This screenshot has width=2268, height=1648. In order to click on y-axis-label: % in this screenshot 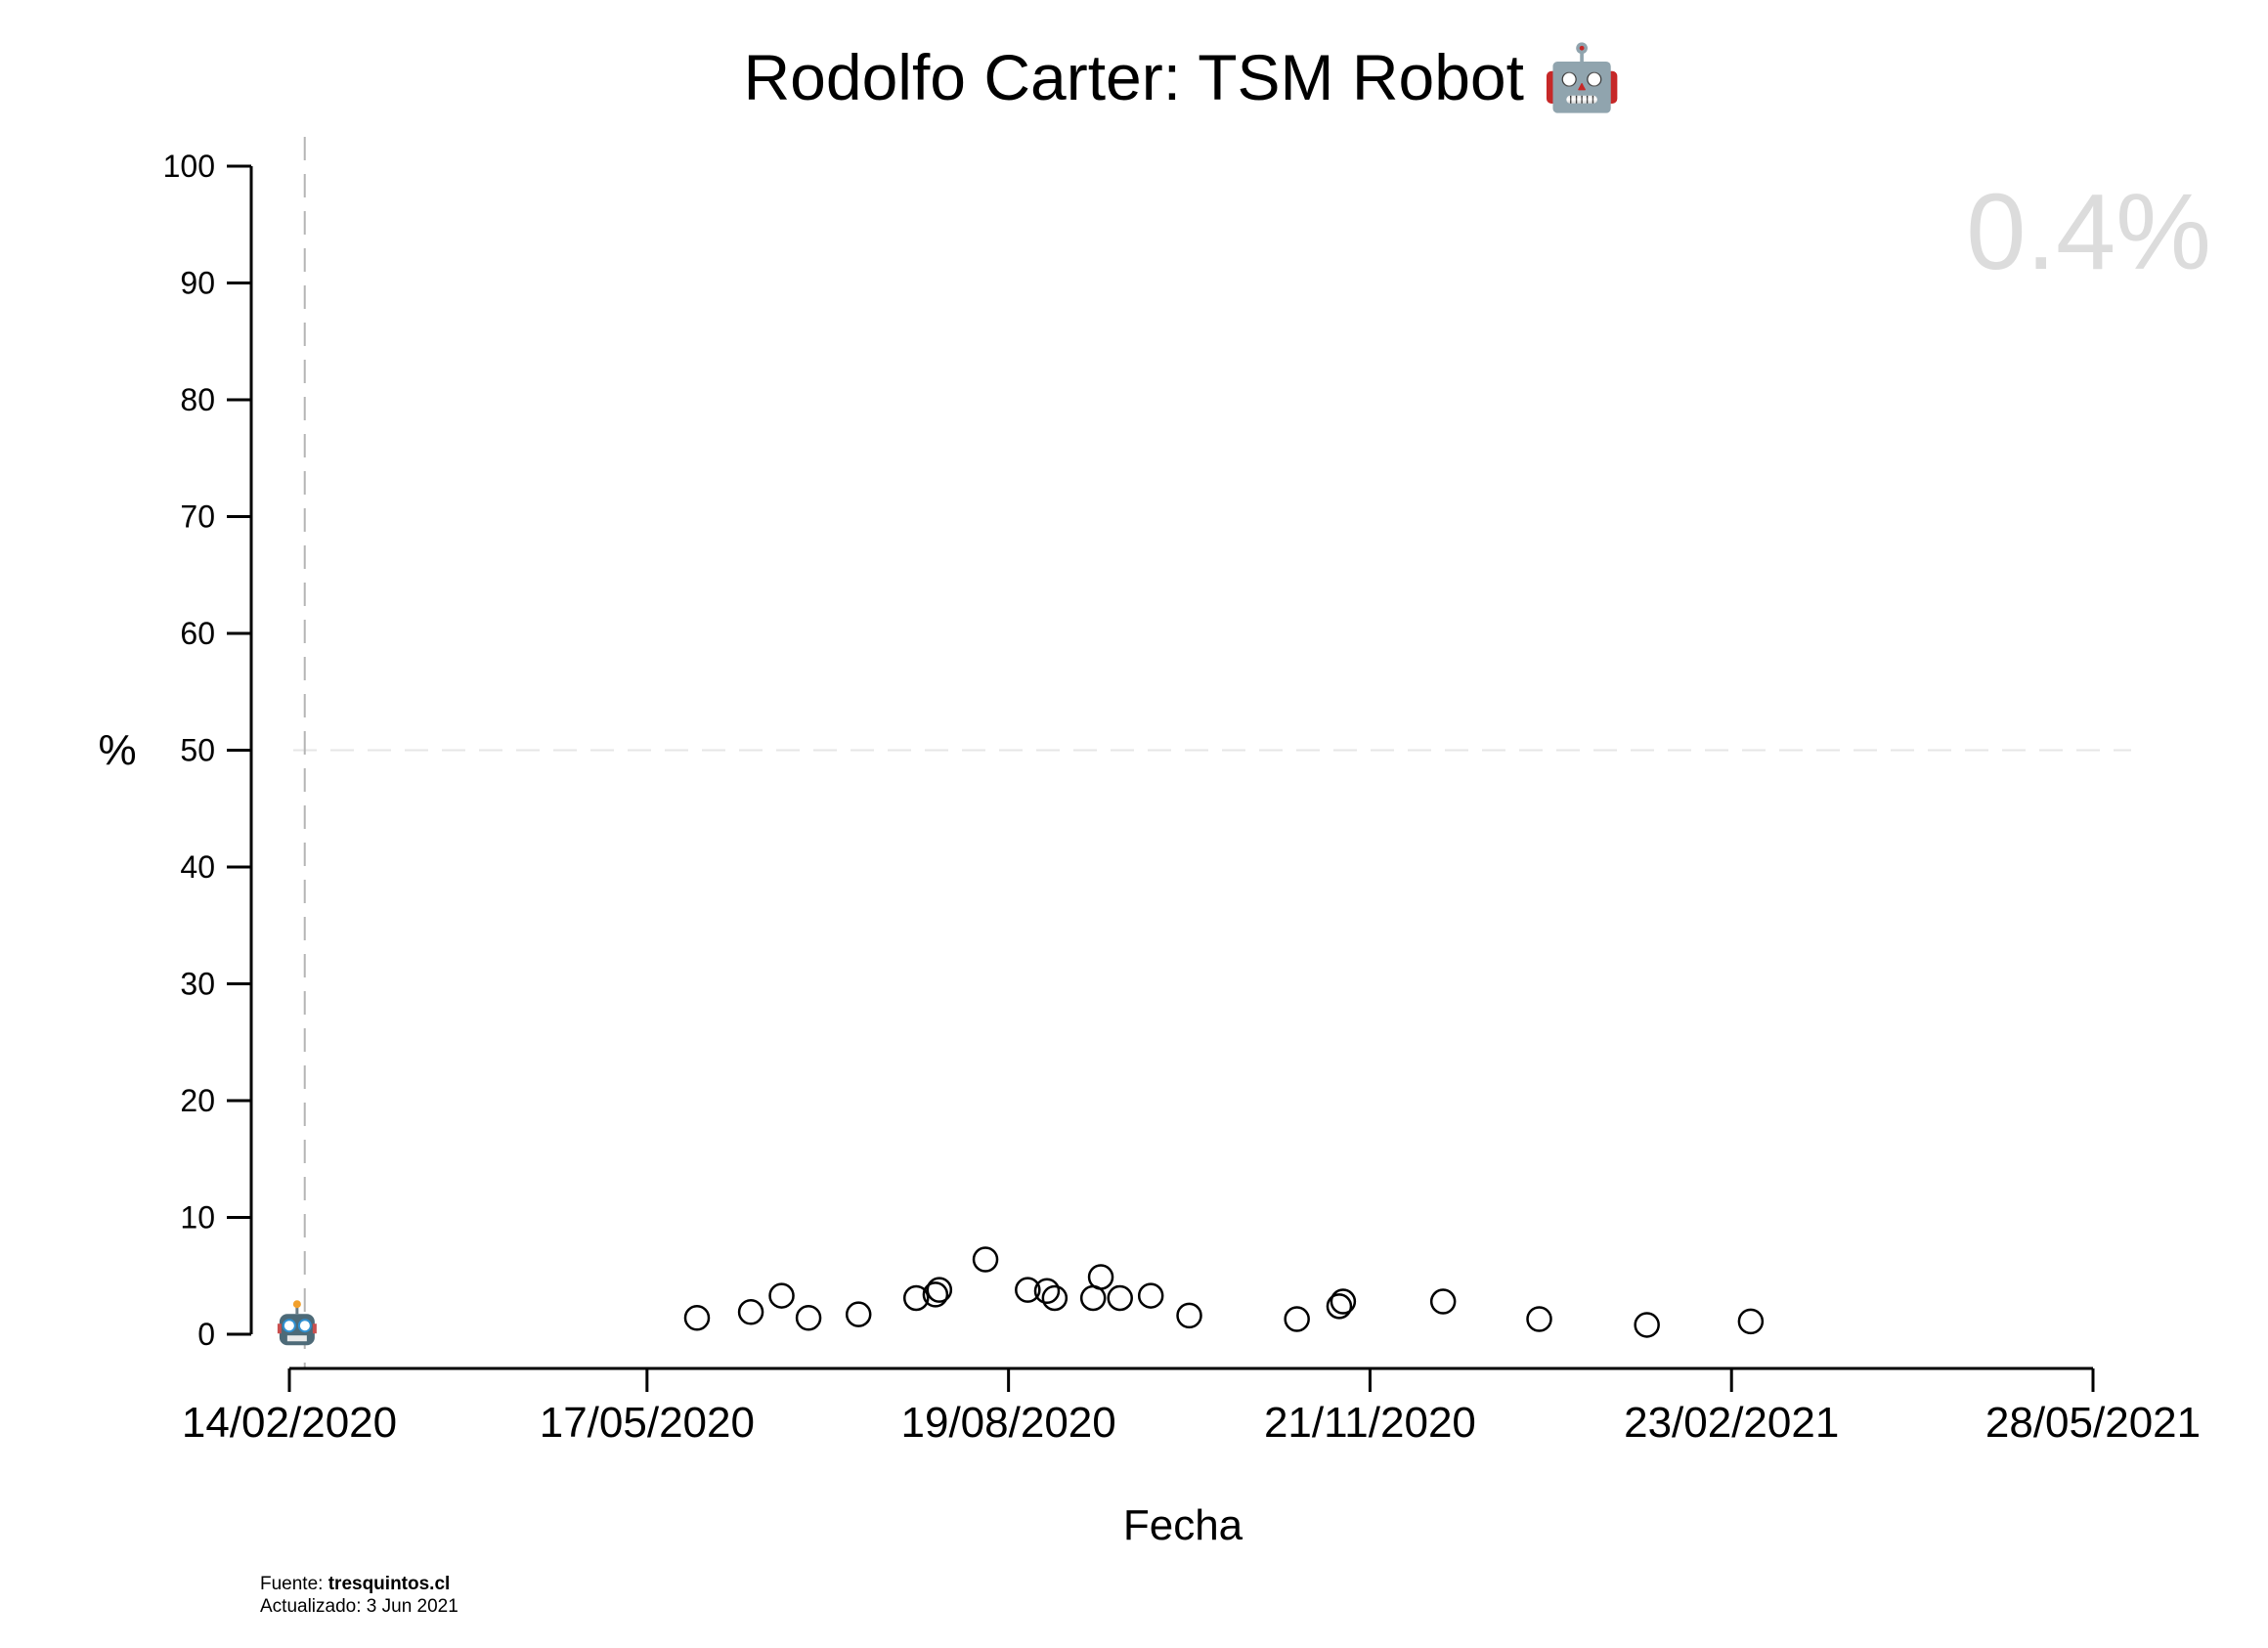, I will do `click(117, 750)`.